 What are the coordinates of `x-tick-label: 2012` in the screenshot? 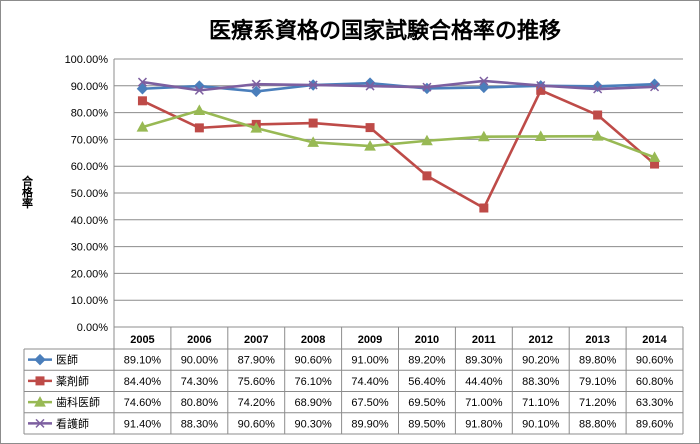 It's located at (541, 340).